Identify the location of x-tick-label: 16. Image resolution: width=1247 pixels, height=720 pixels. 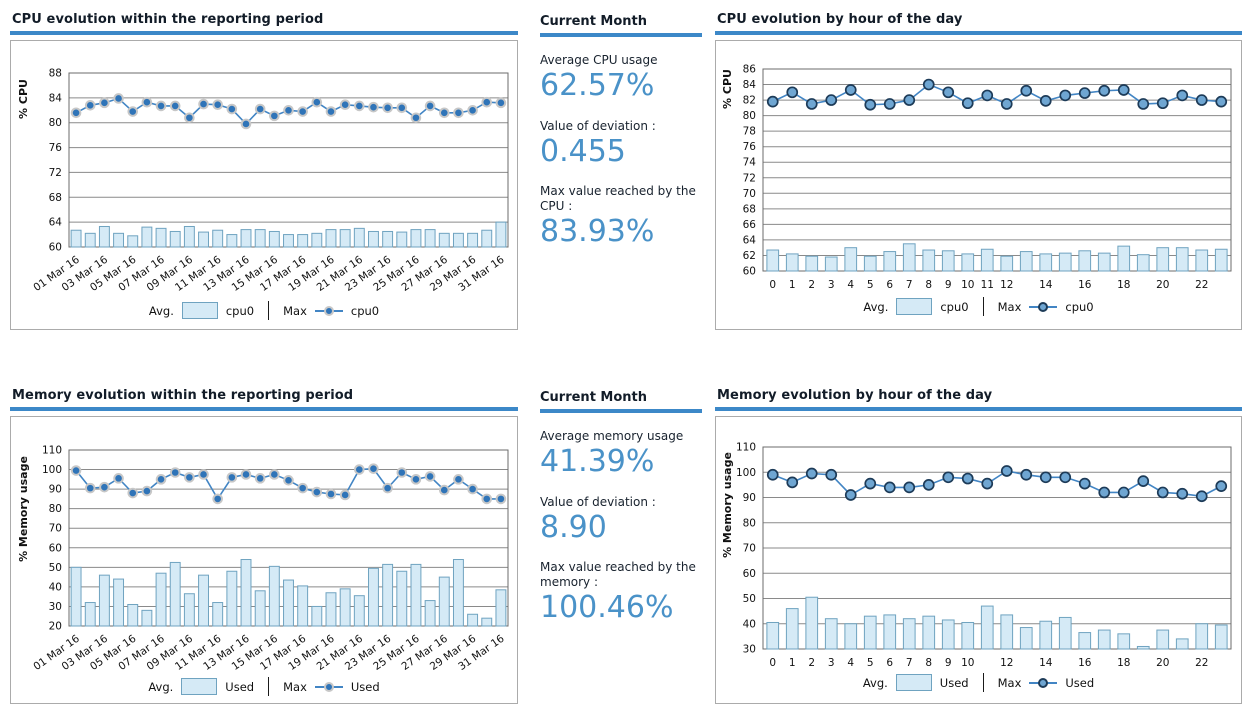
(1085, 285).